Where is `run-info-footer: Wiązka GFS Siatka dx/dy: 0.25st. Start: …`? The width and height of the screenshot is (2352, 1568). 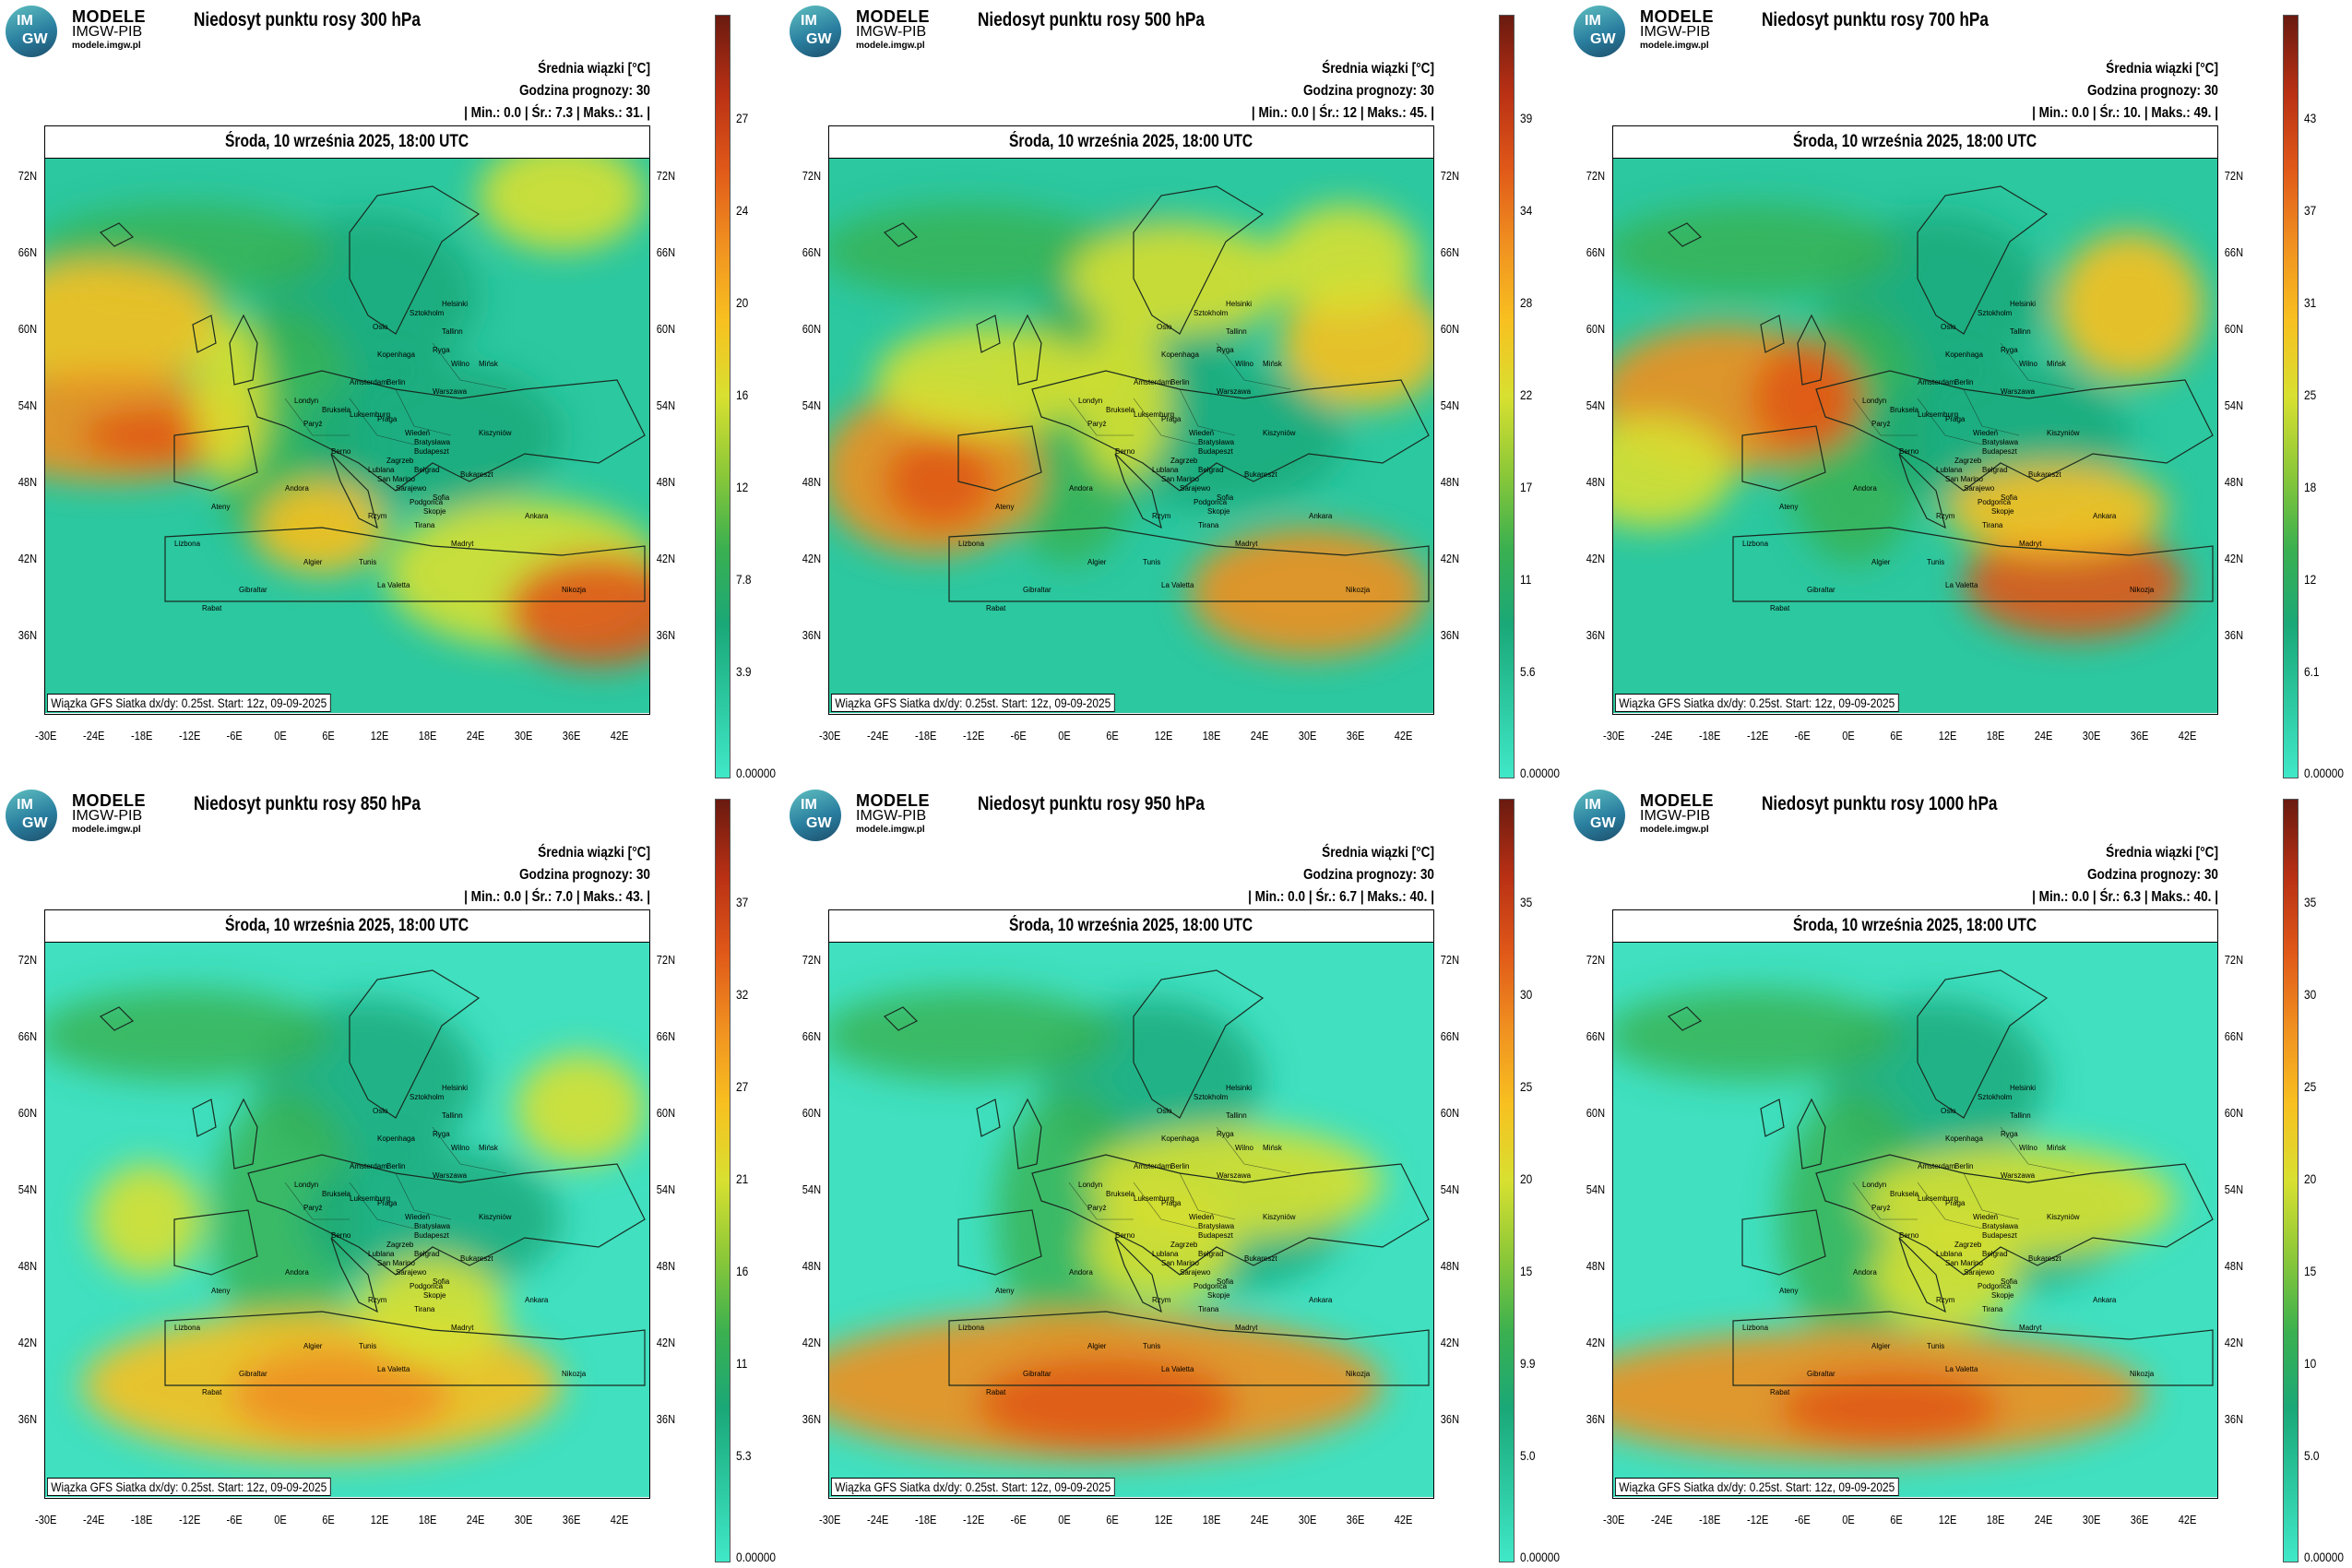
run-info-footer: Wiązka GFS Siatka dx/dy: 0.25st. Start: … is located at coordinates (189, 1487).